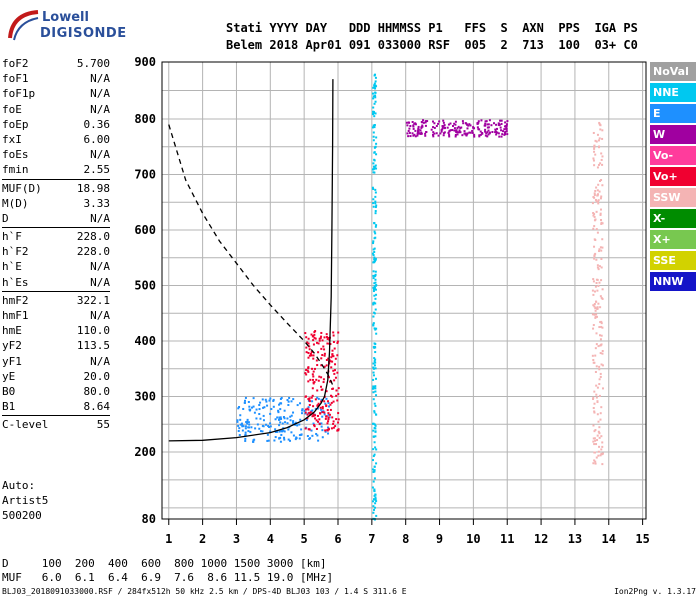 The width and height of the screenshot is (700, 600). I want to click on param-label: foF1p, so click(19, 94).